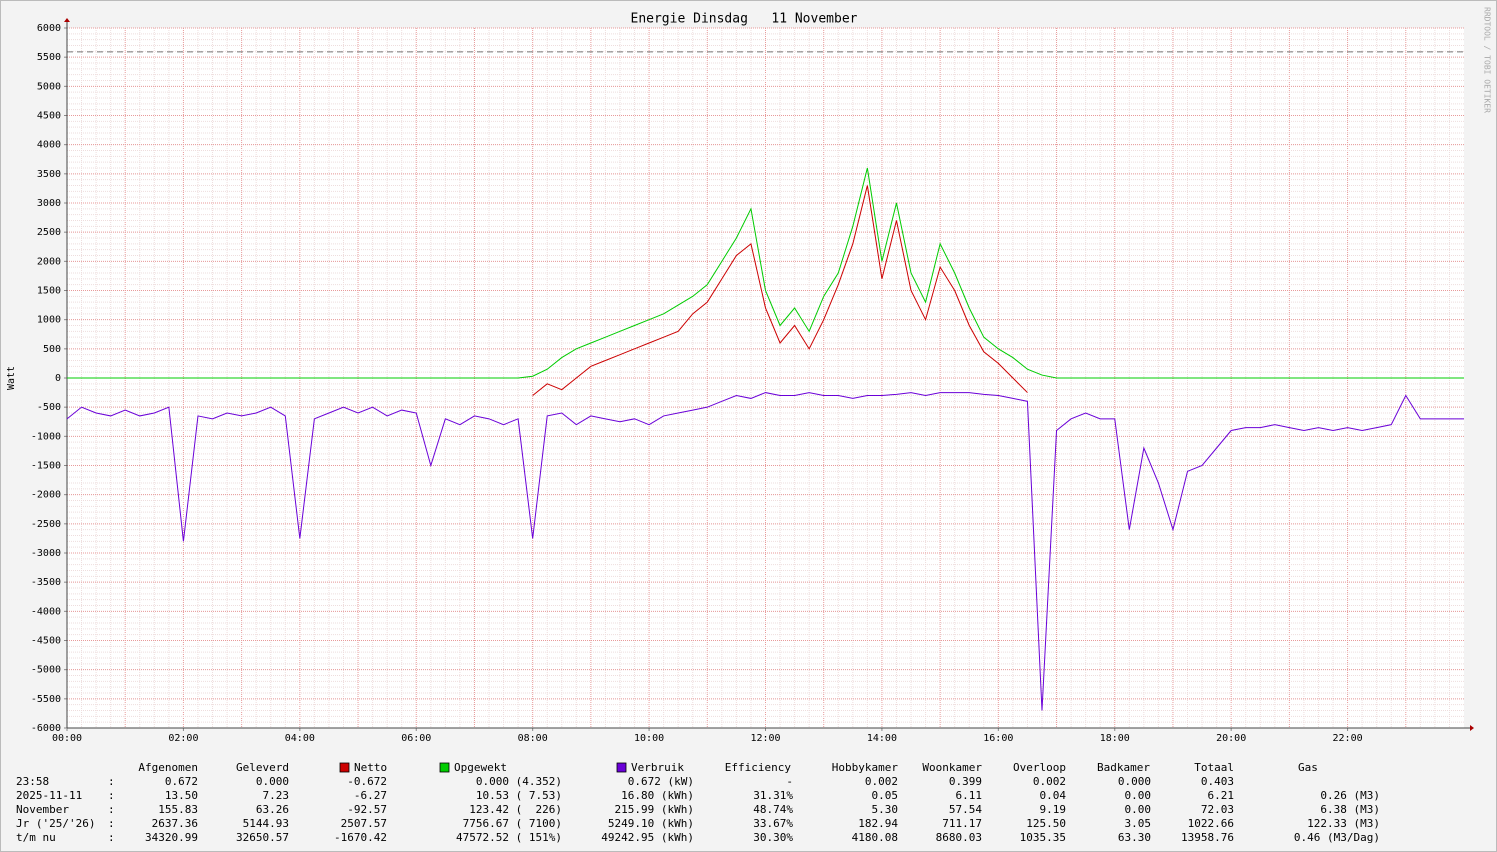 The height and width of the screenshot is (852, 1497). Describe the element at coordinates (1348, 738) in the screenshot. I see `x-tick-label: 22:00` at that location.